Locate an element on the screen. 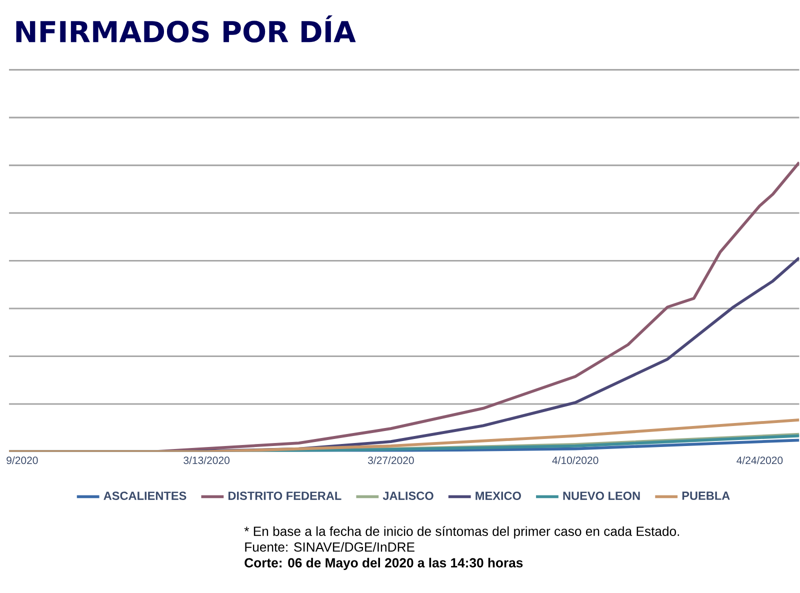  chart-title: NFIRMADOS POR DÍA is located at coordinates (186, 29).